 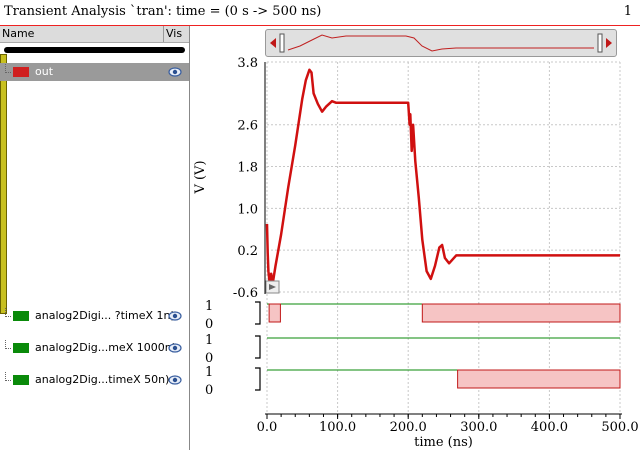 I want to click on y-axis-label: V (V), so click(x=200, y=177).